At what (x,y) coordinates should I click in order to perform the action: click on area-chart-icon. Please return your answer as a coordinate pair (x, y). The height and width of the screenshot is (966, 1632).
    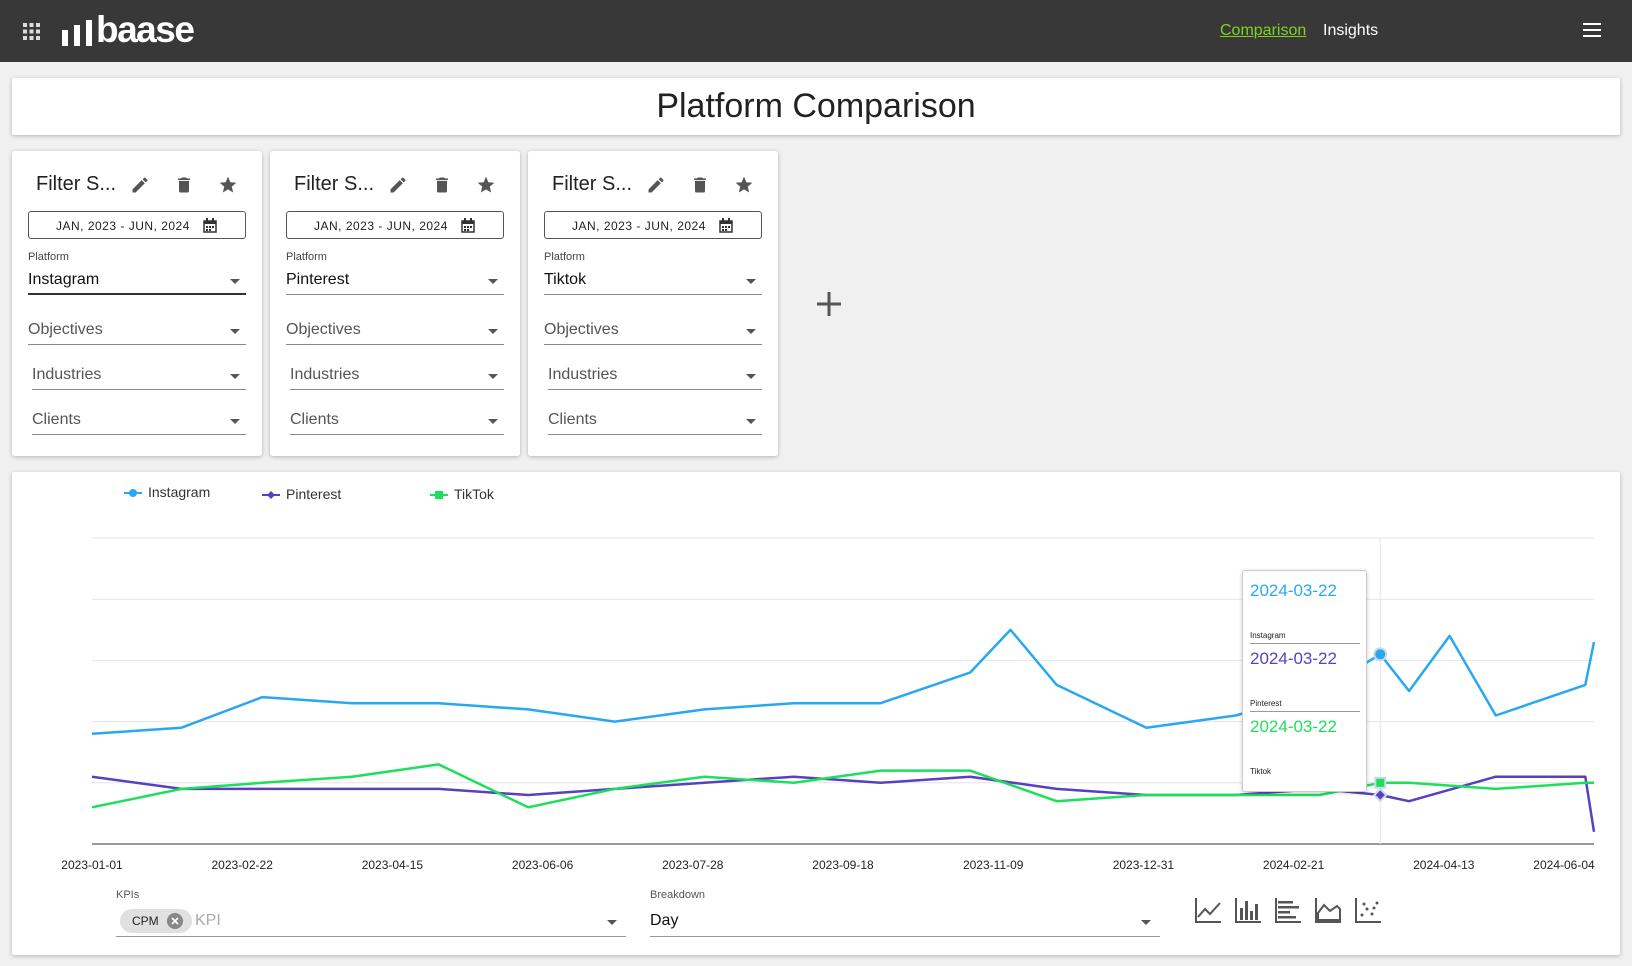
    Looking at the image, I should click on (1328, 910).